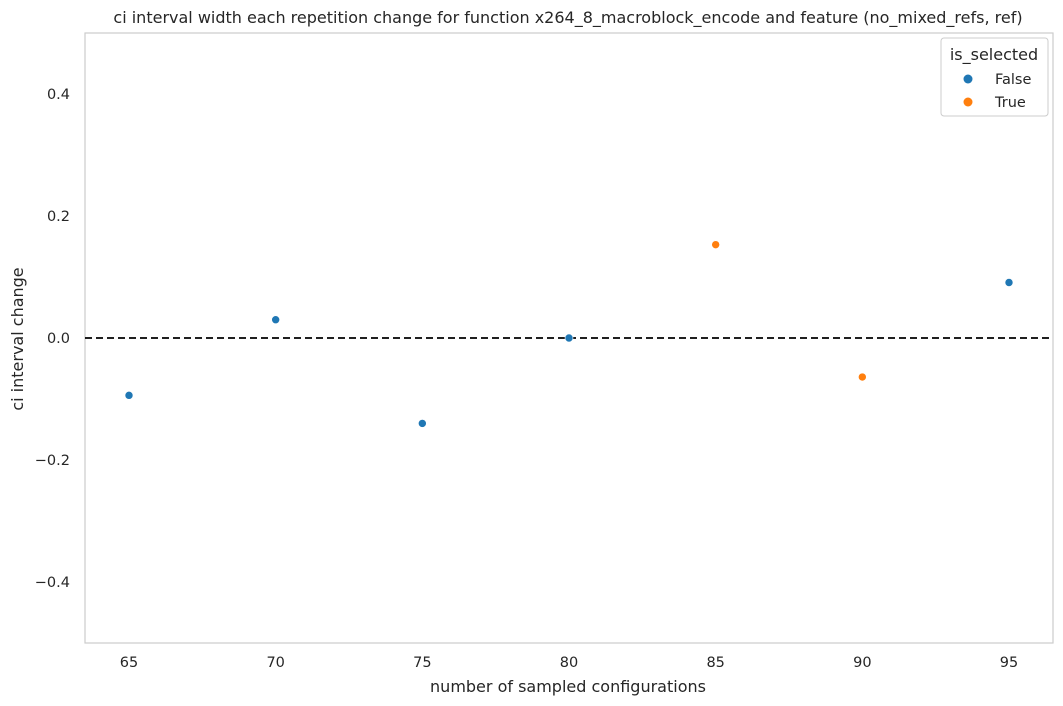 Image resolution: width=1063 pixels, height=706 pixels. I want to click on y-tick-label: −0.2, so click(52, 461).